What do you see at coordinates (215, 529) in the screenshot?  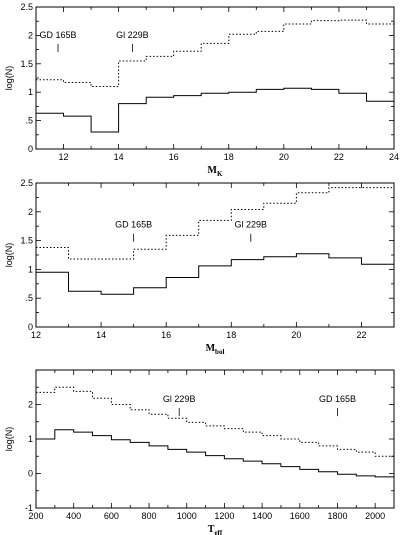 I see `x-axis-label: Teff` at bounding box center [215, 529].